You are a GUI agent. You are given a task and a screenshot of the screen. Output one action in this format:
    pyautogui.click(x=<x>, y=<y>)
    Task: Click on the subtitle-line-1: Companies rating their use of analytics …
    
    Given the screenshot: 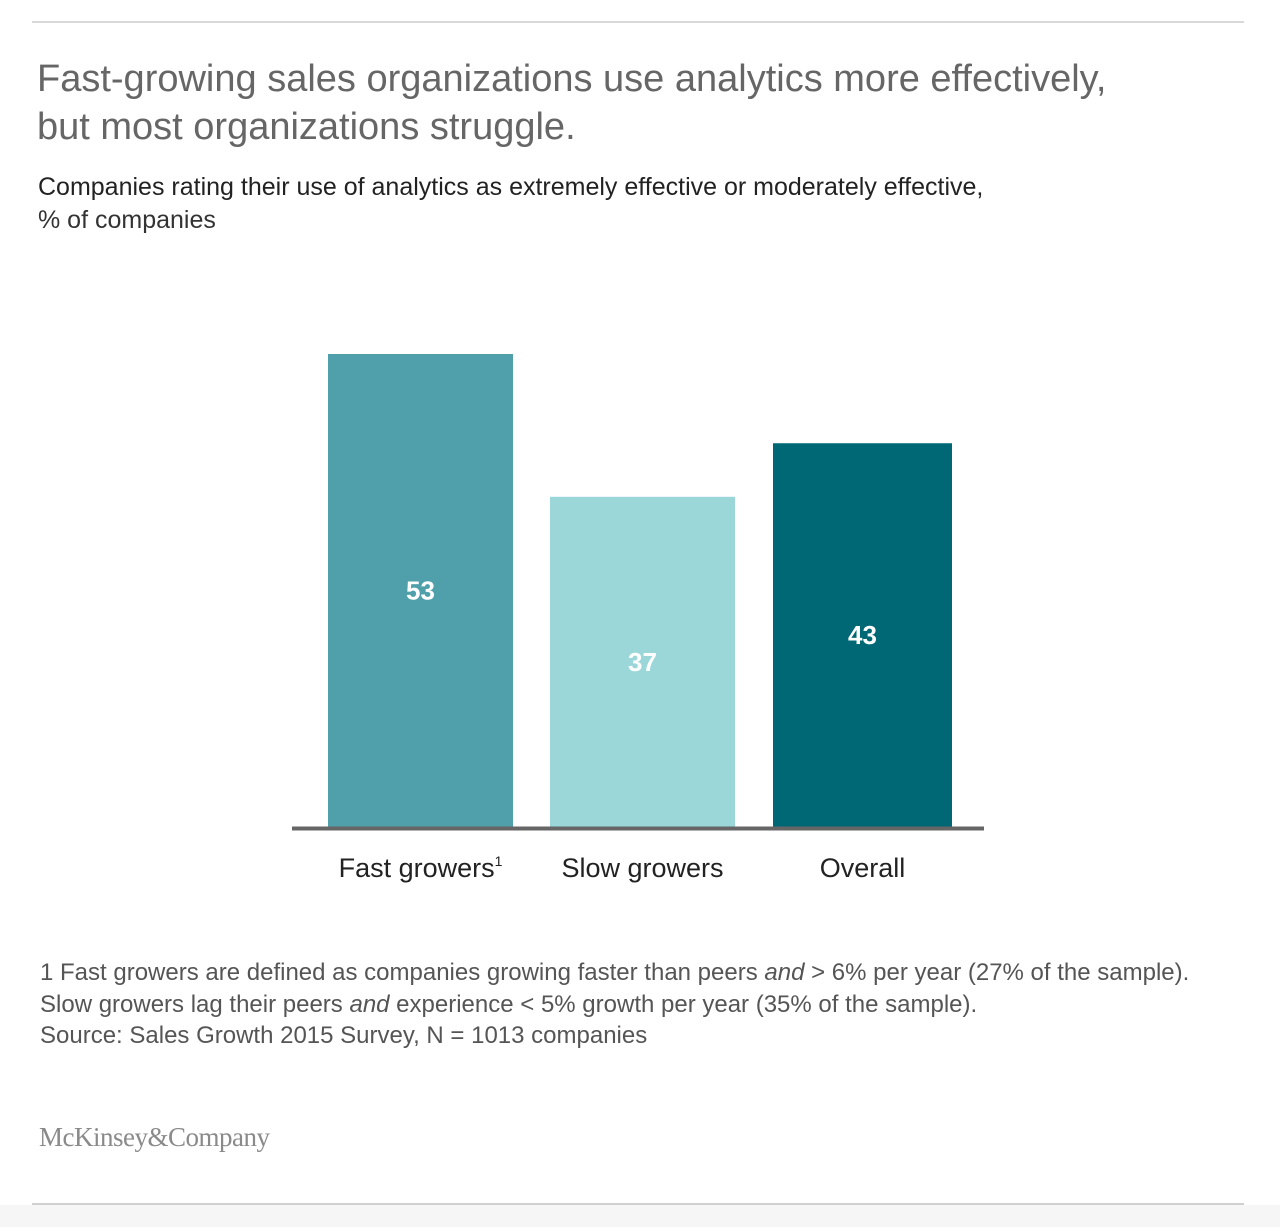 What is the action you would take?
    pyautogui.click(x=511, y=187)
    